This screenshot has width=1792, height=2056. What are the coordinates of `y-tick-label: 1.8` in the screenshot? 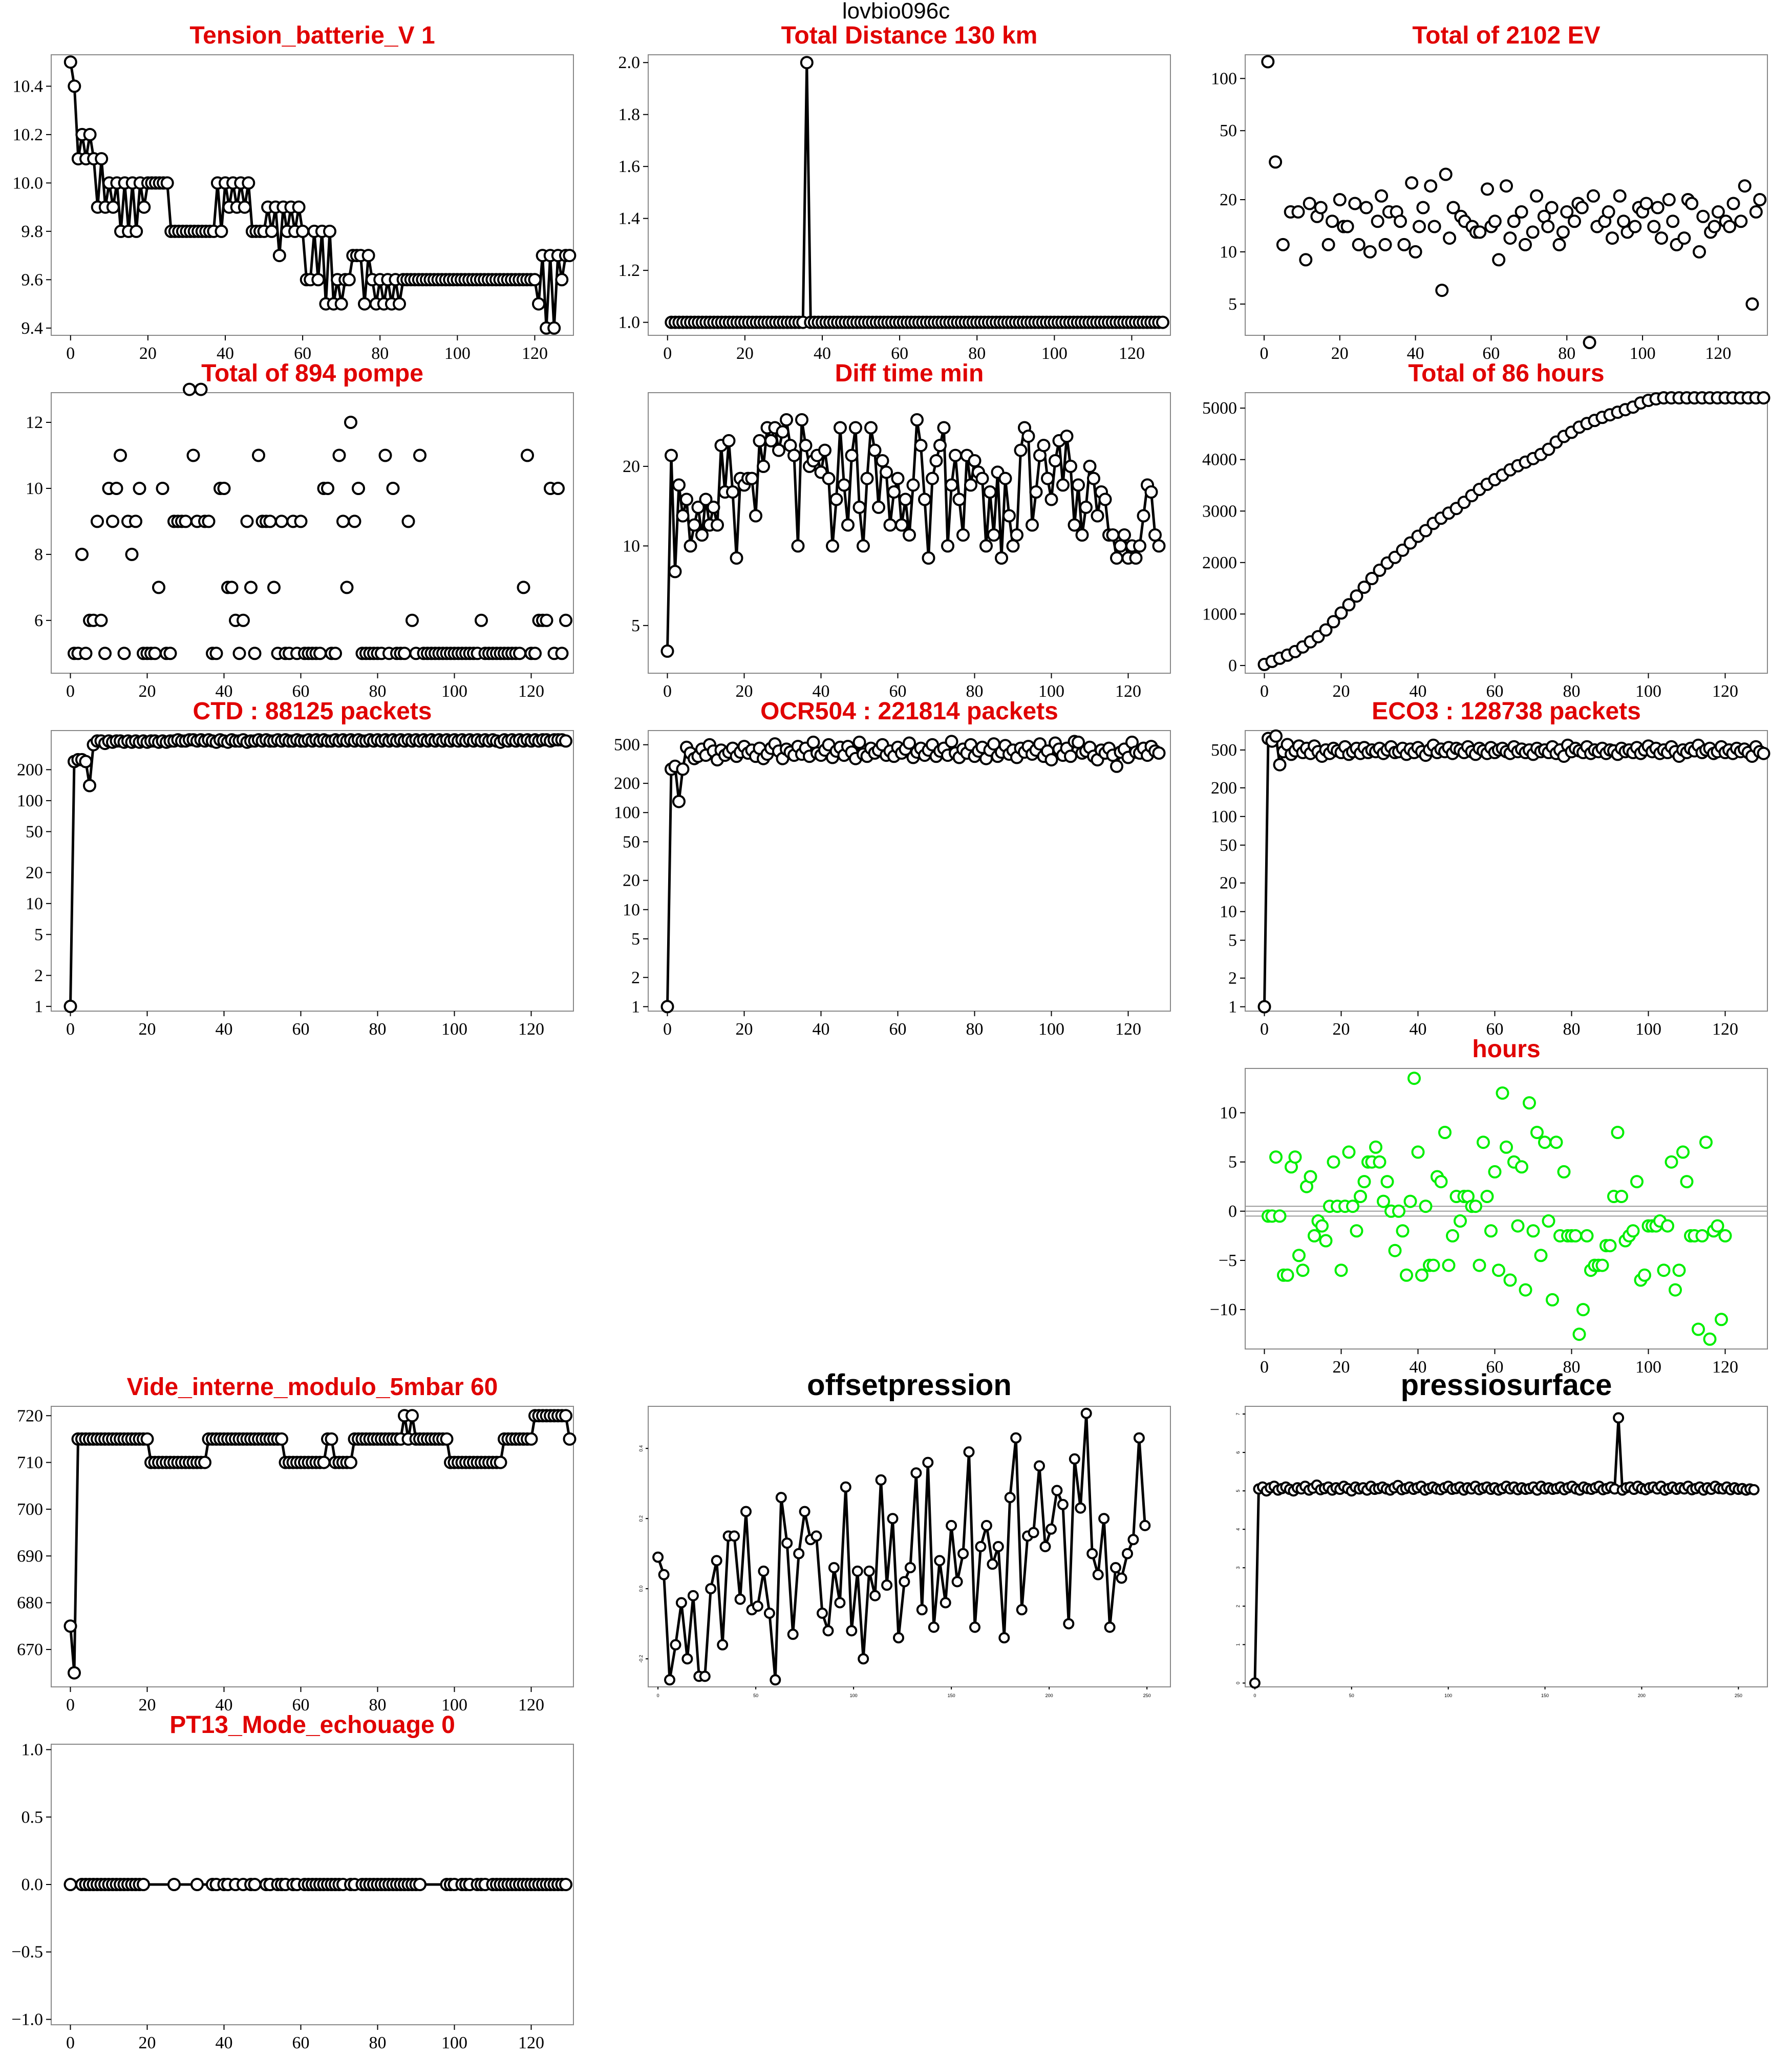 It's located at (629, 114).